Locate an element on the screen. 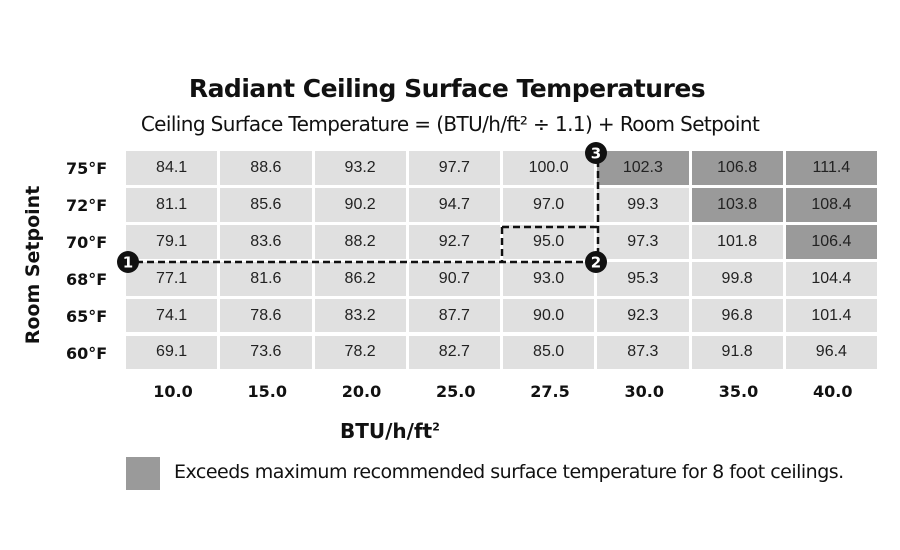  svg-text: 1 is located at coordinates (128, 263).